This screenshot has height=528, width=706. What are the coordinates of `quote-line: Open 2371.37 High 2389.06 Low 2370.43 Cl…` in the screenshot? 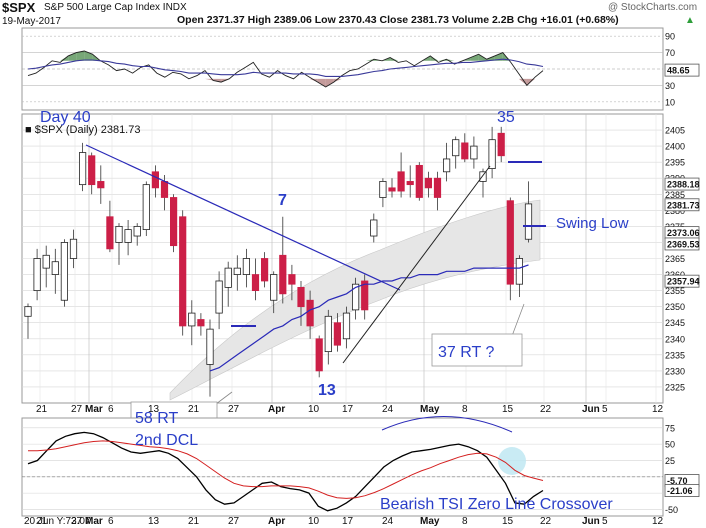 It's located at (398, 20).